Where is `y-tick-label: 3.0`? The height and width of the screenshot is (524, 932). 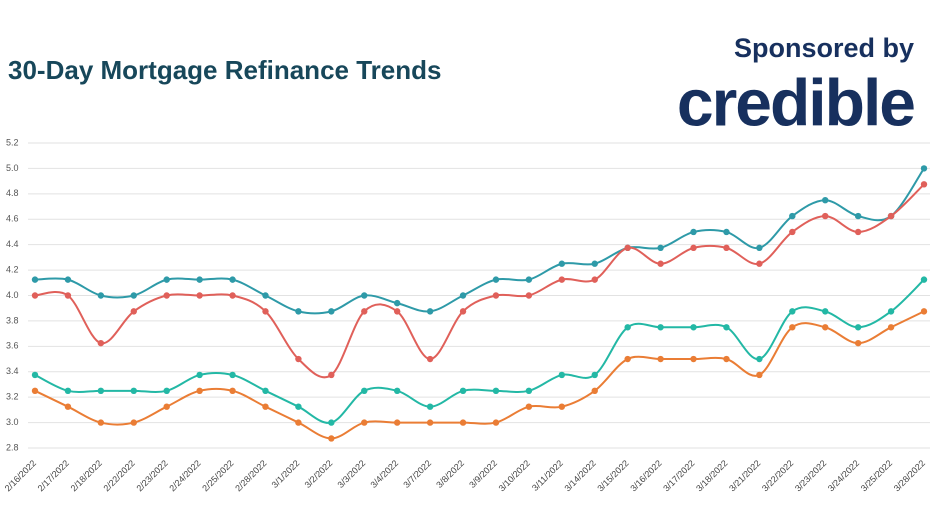 y-tick-label: 3.0 is located at coordinates (12, 422).